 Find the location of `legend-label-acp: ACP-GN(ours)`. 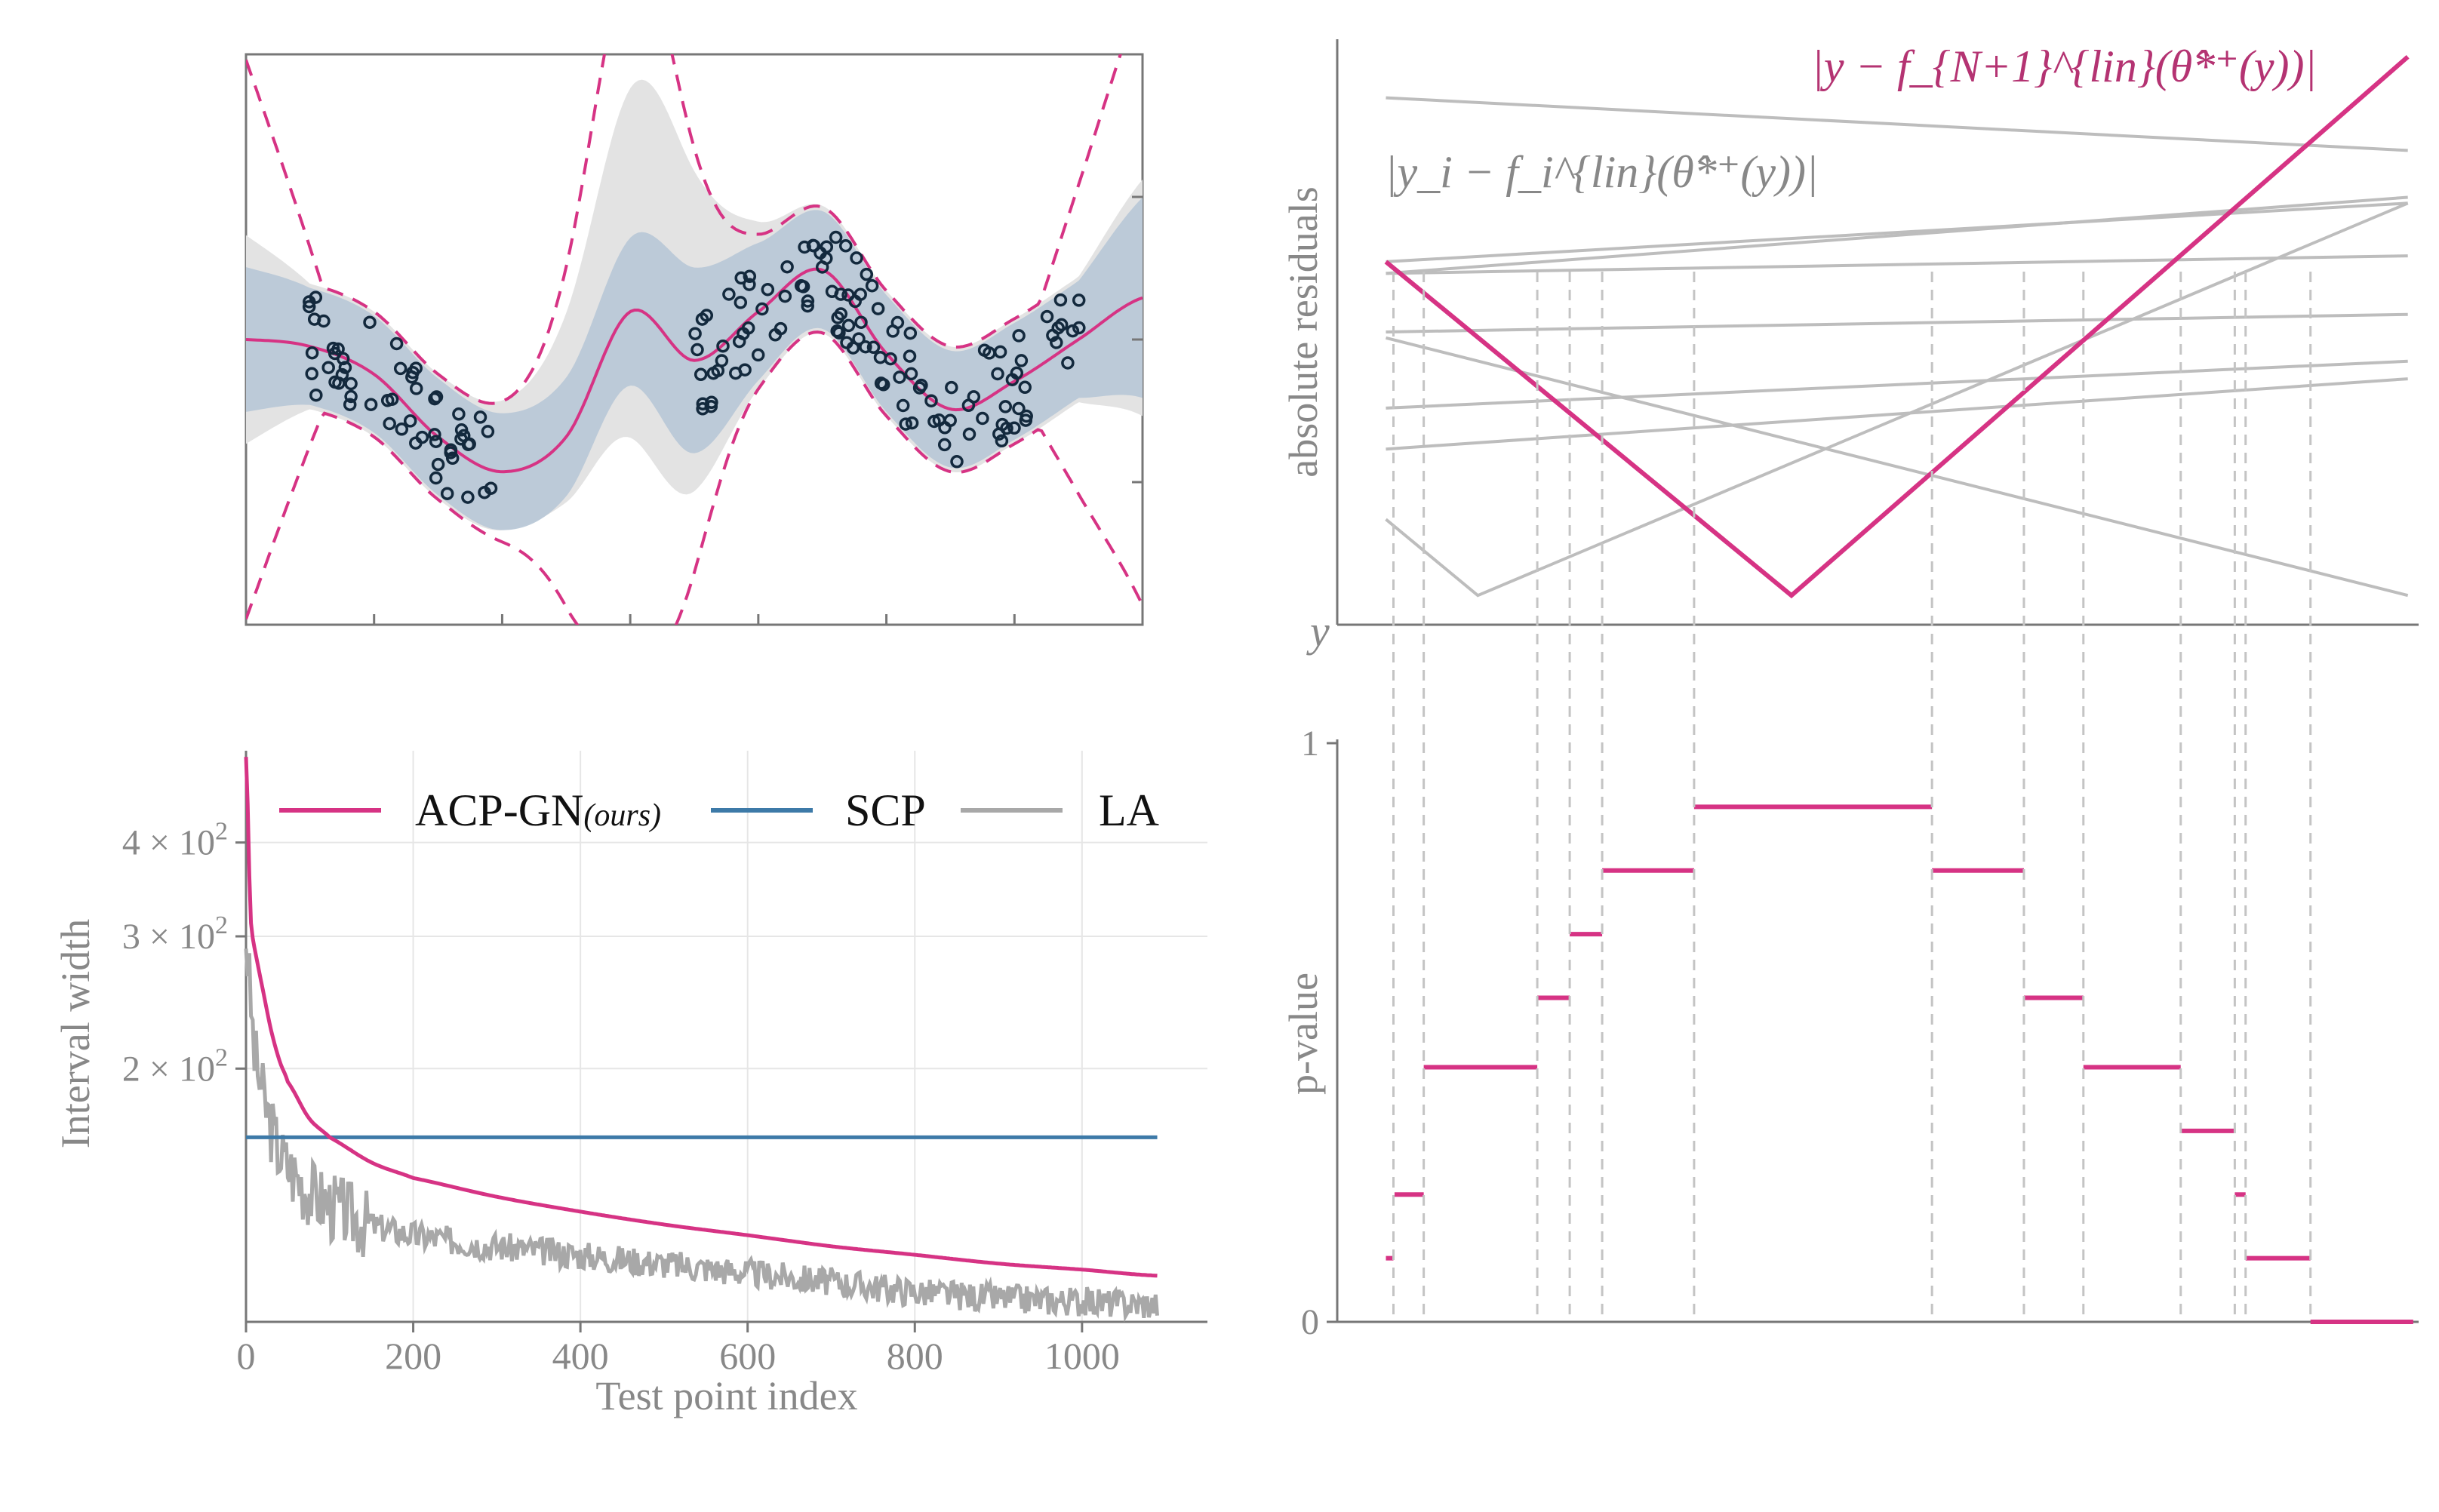

legend-label-acp: ACP-GN(ours) is located at coordinates (538, 810).